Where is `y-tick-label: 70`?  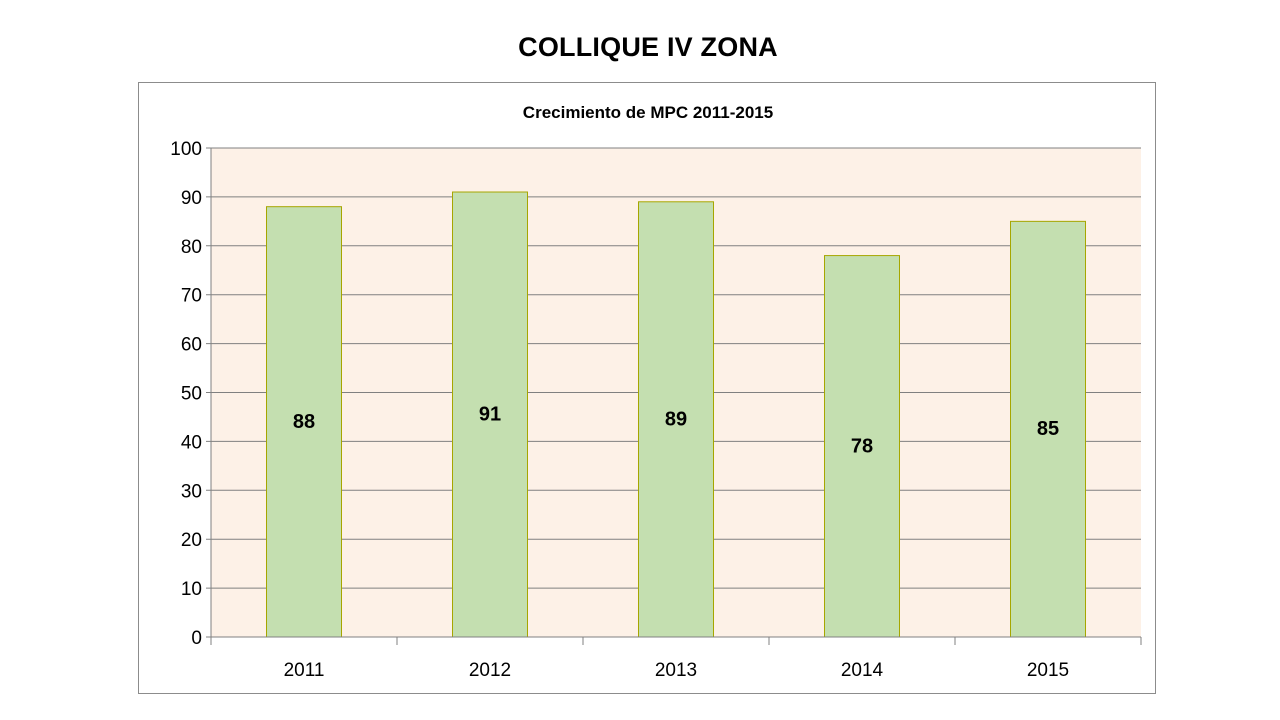
y-tick-label: 70 is located at coordinates (191, 296).